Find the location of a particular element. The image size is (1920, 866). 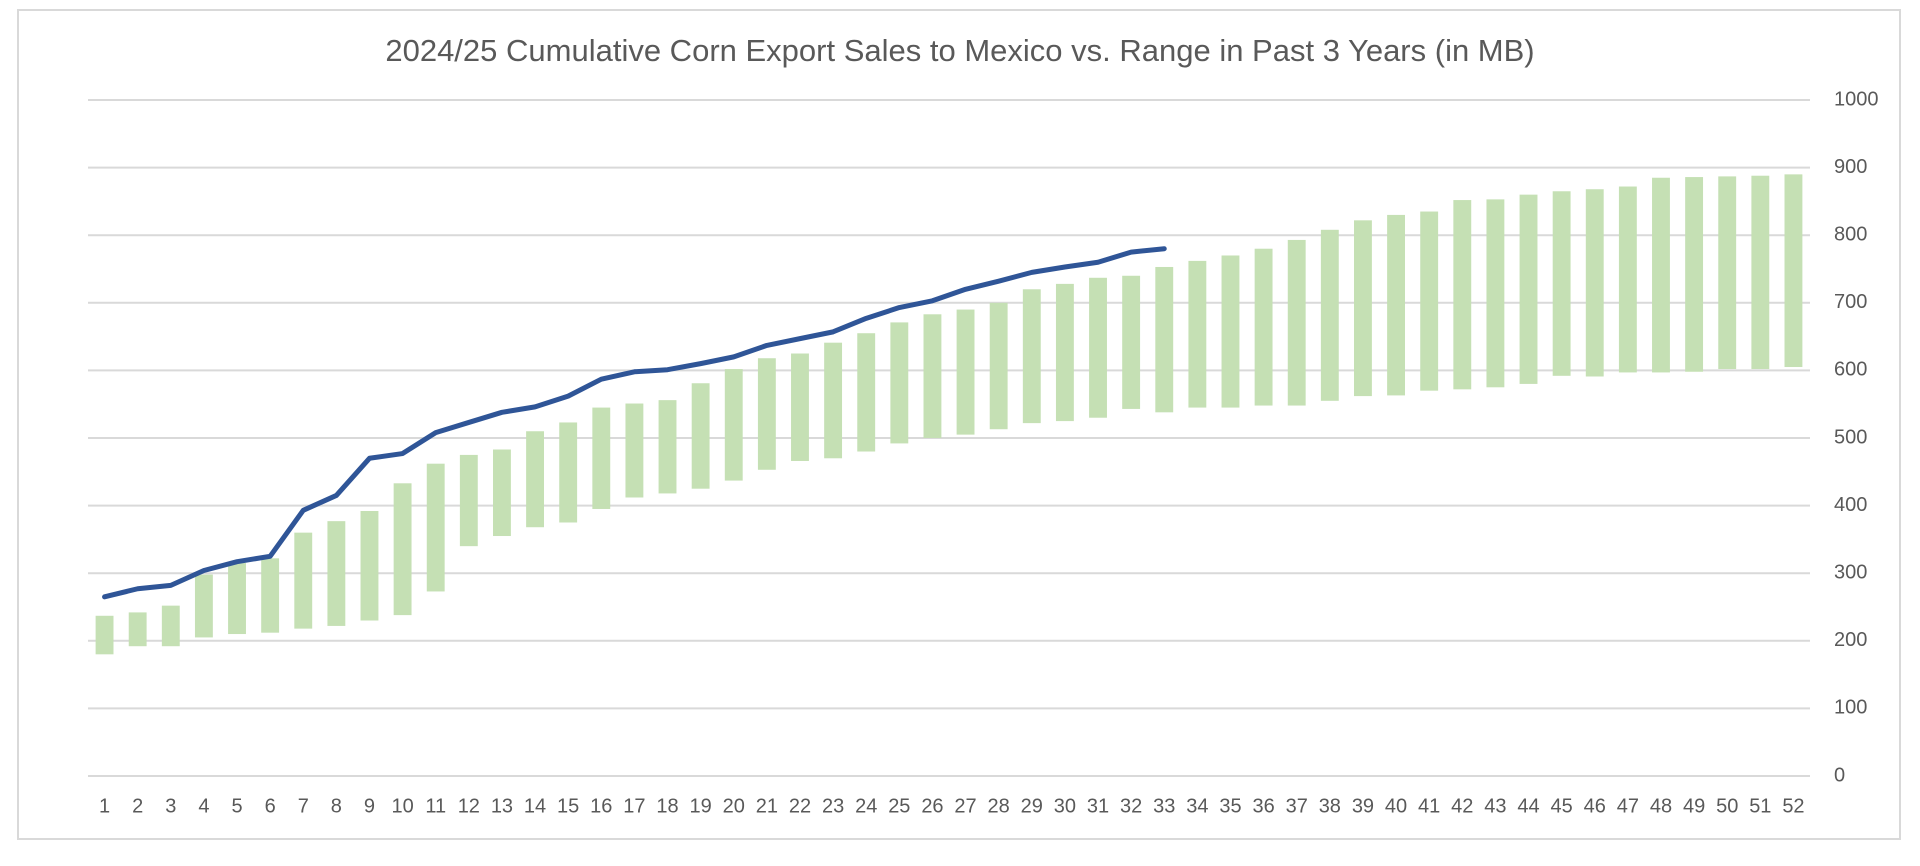

x-tick-label: 16 is located at coordinates (601, 806).